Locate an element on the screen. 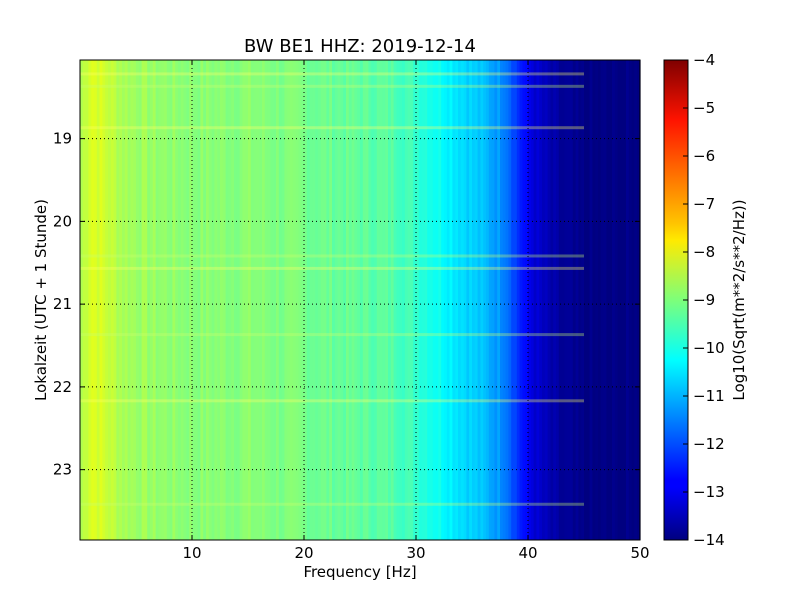 This screenshot has width=800, height=600. colorbar-tick-label: −9 is located at coordinates (704, 300).